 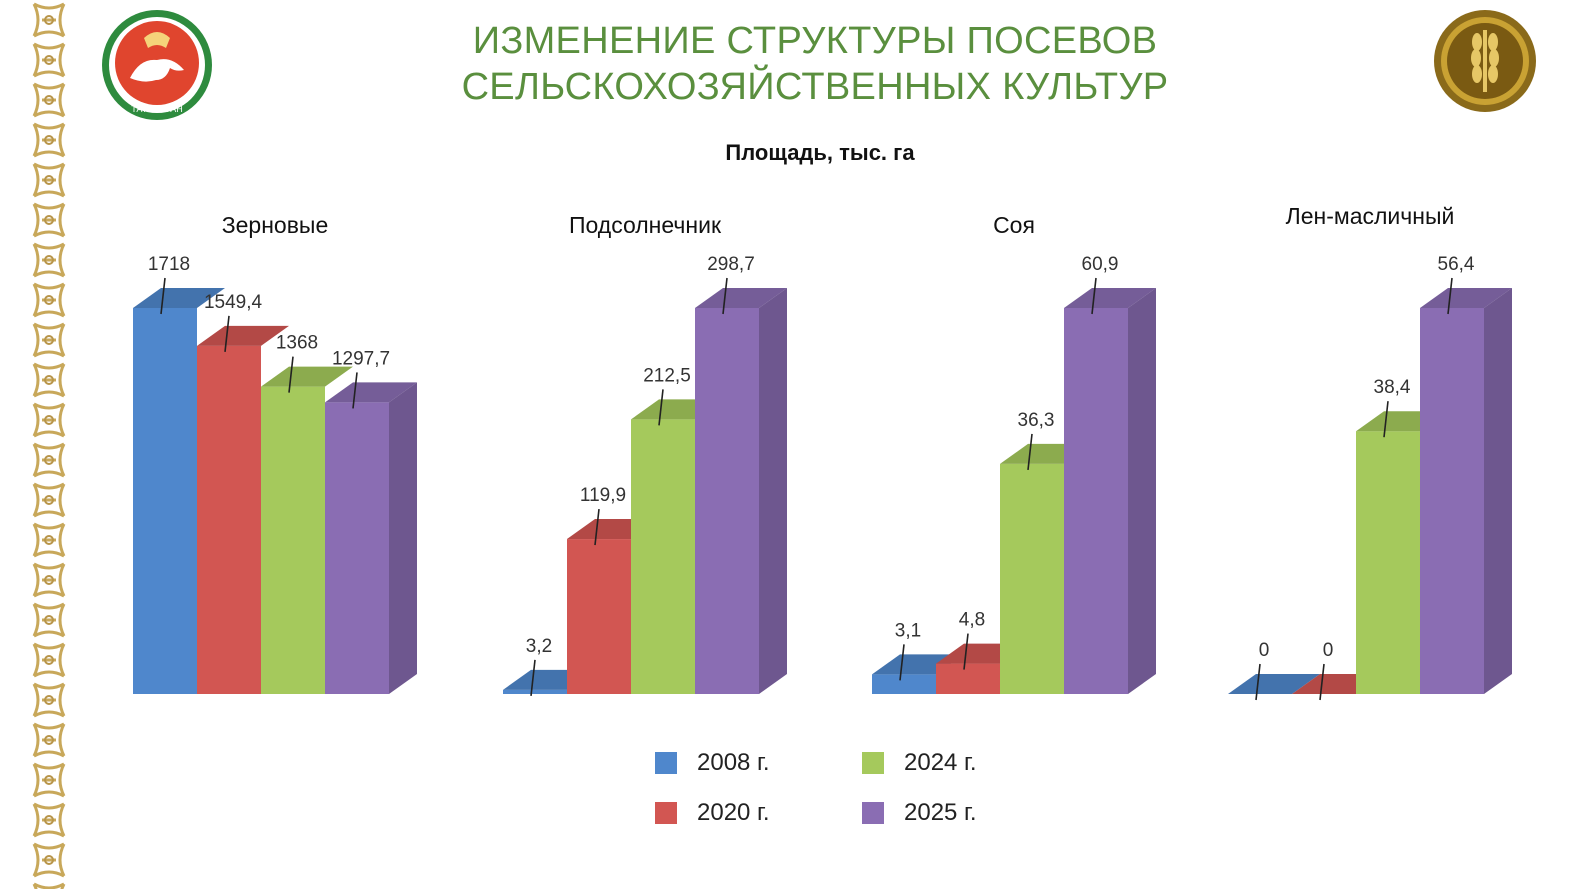 What do you see at coordinates (820, 152) in the screenshot?
I see `chart-title: Площадь, тыс. га` at bounding box center [820, 152].